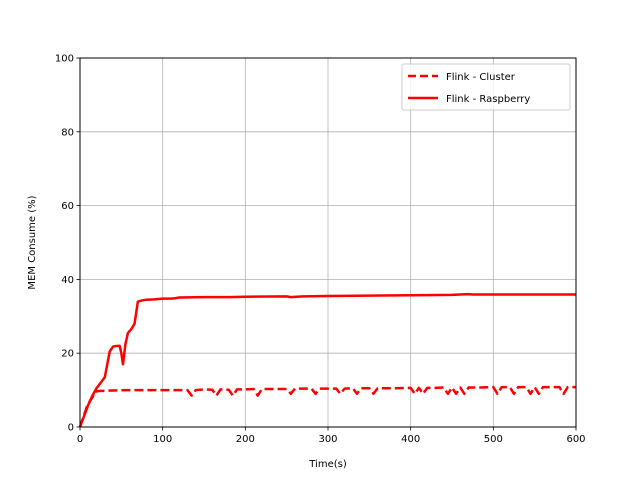 The height and width of the screenshot is (480, 640). I want to click on x-tick-label: 100, so click(162, 439).